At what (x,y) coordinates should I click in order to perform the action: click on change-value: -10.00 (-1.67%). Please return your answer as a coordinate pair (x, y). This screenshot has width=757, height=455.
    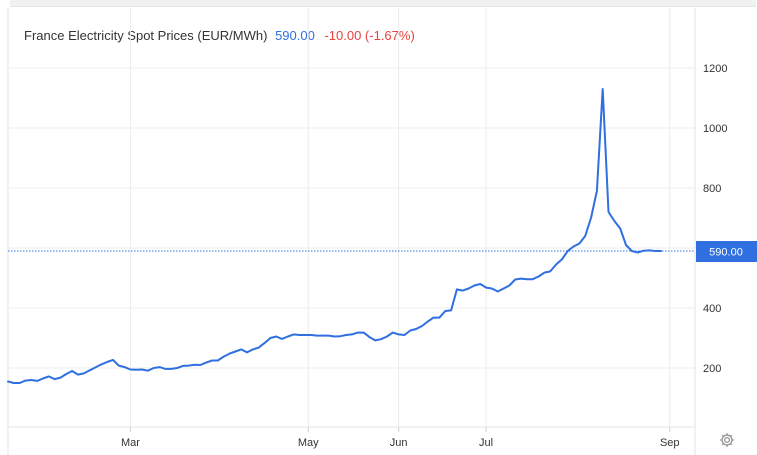
    Looking at the image, I should click on (369, 35).